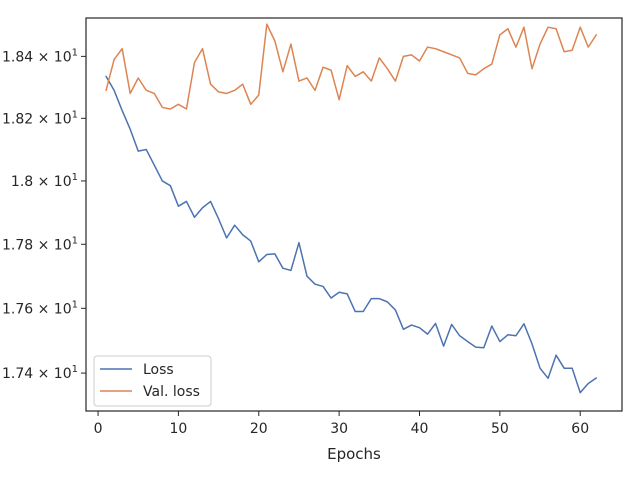 Image resolution: width=640 pixels, height=480 pixels. Describe the element at coordinates (259, 429) in the screenshot. I see `x-tick-label: 20` at that location.